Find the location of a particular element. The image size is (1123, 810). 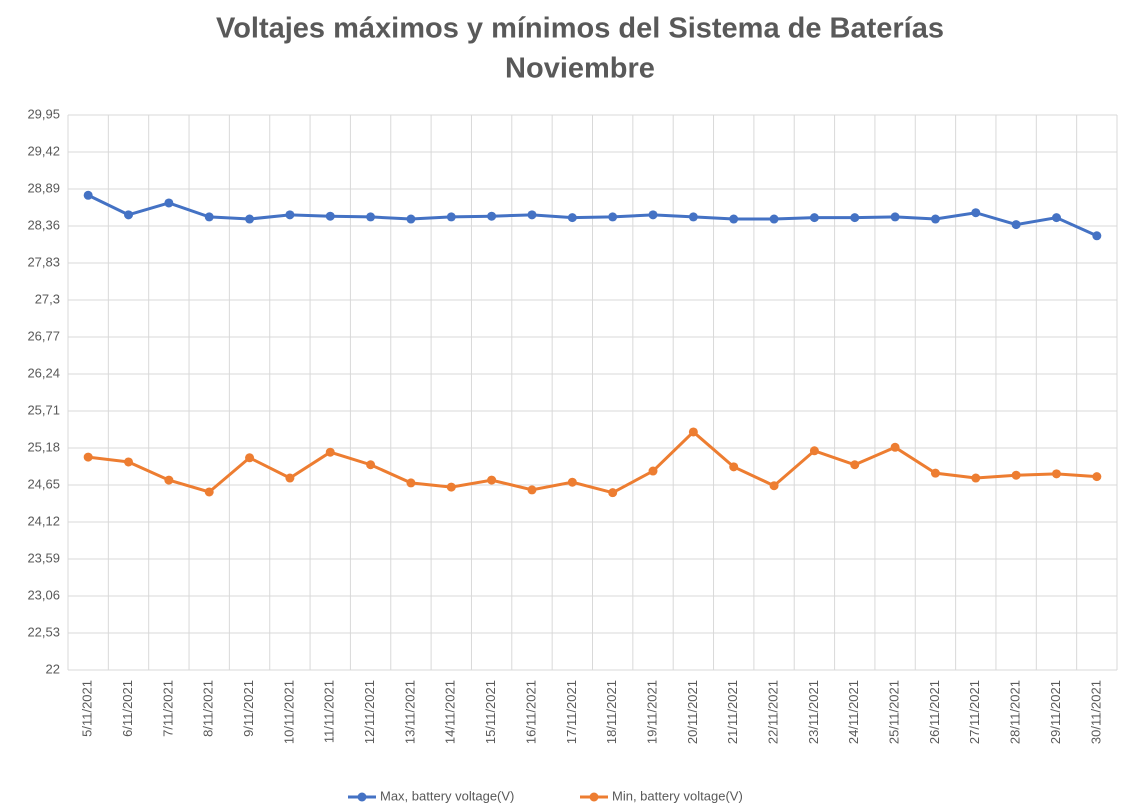

y-tick-label: 29,95 is located at coordinates (43, 113).